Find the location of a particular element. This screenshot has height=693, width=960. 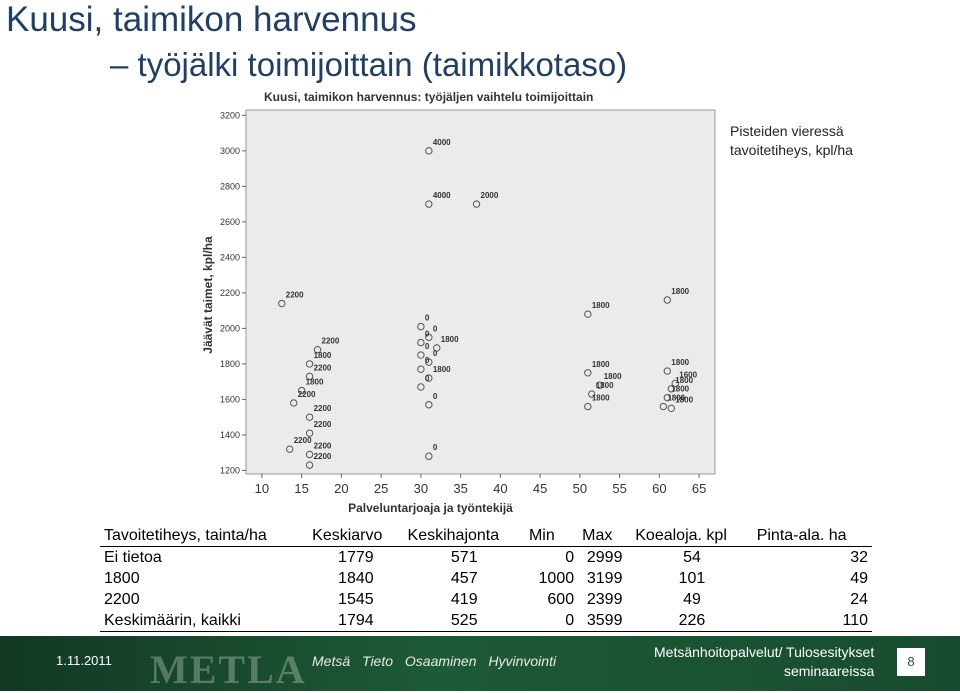

x-tick-label: 50 is located at coordinates (580, 488).